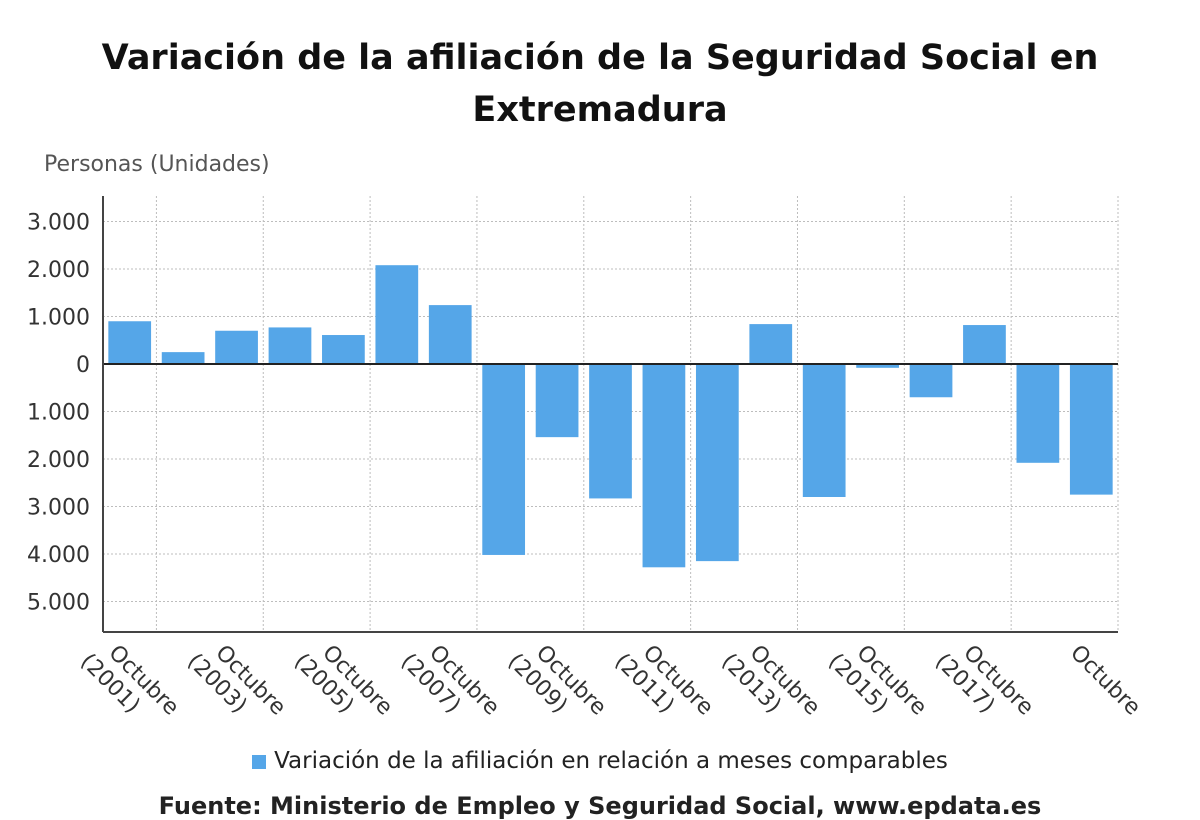 The width and height of the screenshot is (1200, 820). I want to click on x-tick-label: Octubre(2009), so click(557, 685).